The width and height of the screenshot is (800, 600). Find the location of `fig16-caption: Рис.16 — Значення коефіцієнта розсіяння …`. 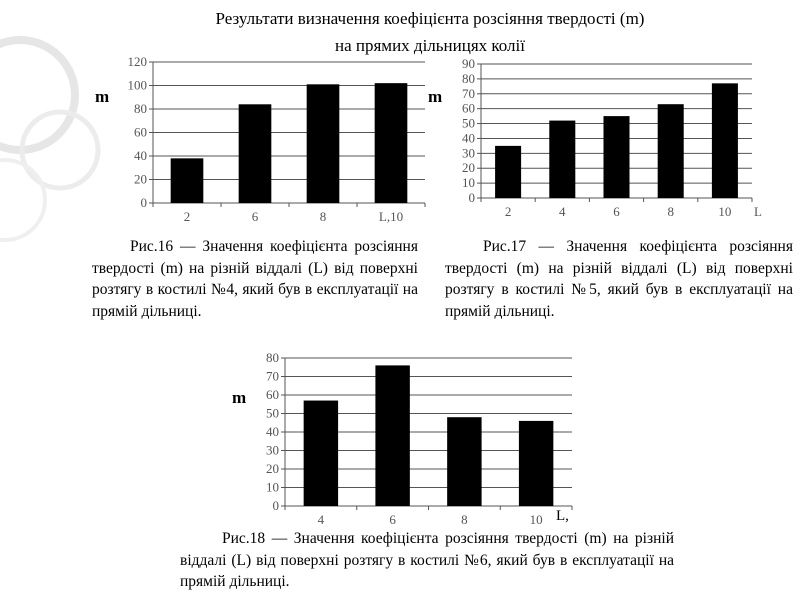

fig16-caption: Рис.16 — Значення коефіцієнта розсіяння … is located at coordinates (255, 279).